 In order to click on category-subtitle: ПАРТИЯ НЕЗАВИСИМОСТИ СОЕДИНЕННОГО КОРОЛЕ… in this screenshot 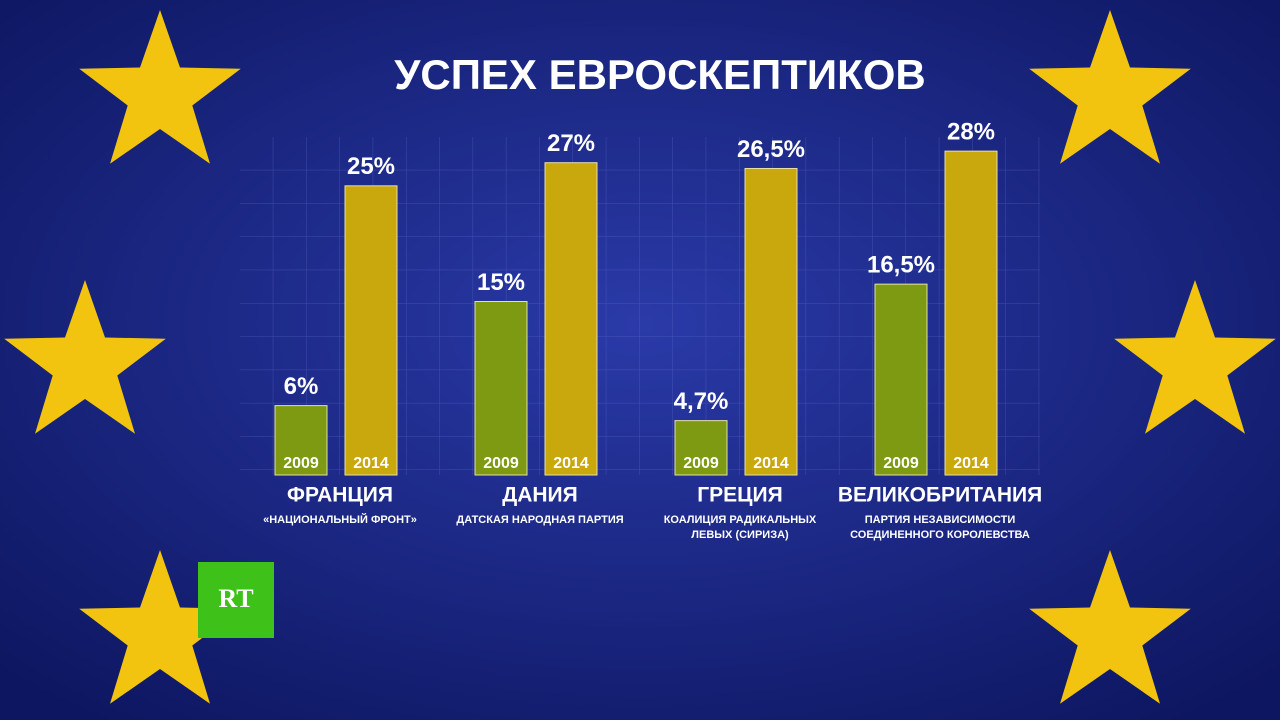, I will do `click(940, 527)`.